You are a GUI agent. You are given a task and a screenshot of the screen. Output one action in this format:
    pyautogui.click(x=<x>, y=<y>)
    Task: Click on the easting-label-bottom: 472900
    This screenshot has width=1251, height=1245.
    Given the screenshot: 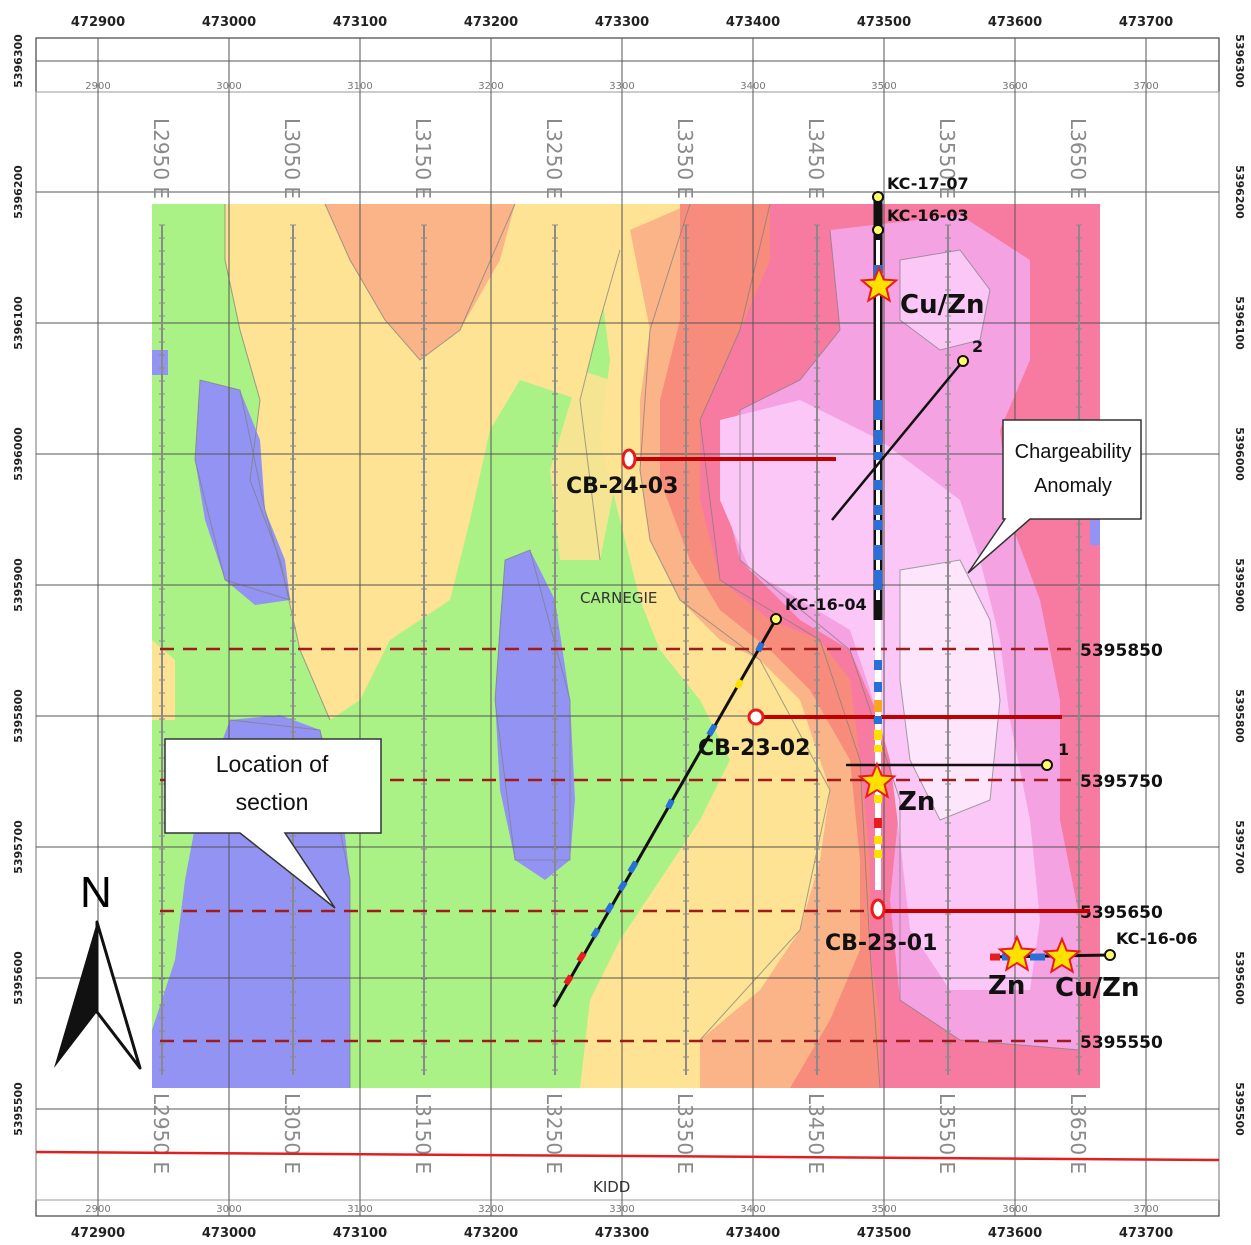 What is the action you would take?
    pyautogui.click(x=98, y=1233)
    